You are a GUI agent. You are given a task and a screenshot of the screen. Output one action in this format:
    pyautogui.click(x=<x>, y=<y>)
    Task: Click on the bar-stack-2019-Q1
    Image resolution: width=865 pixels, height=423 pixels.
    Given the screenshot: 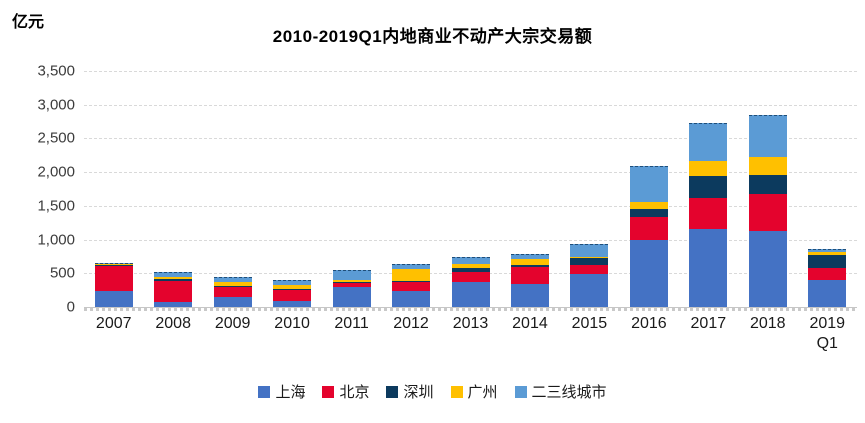 What is the action you would take?
    pyautogui.click(x=827, y=278)
    